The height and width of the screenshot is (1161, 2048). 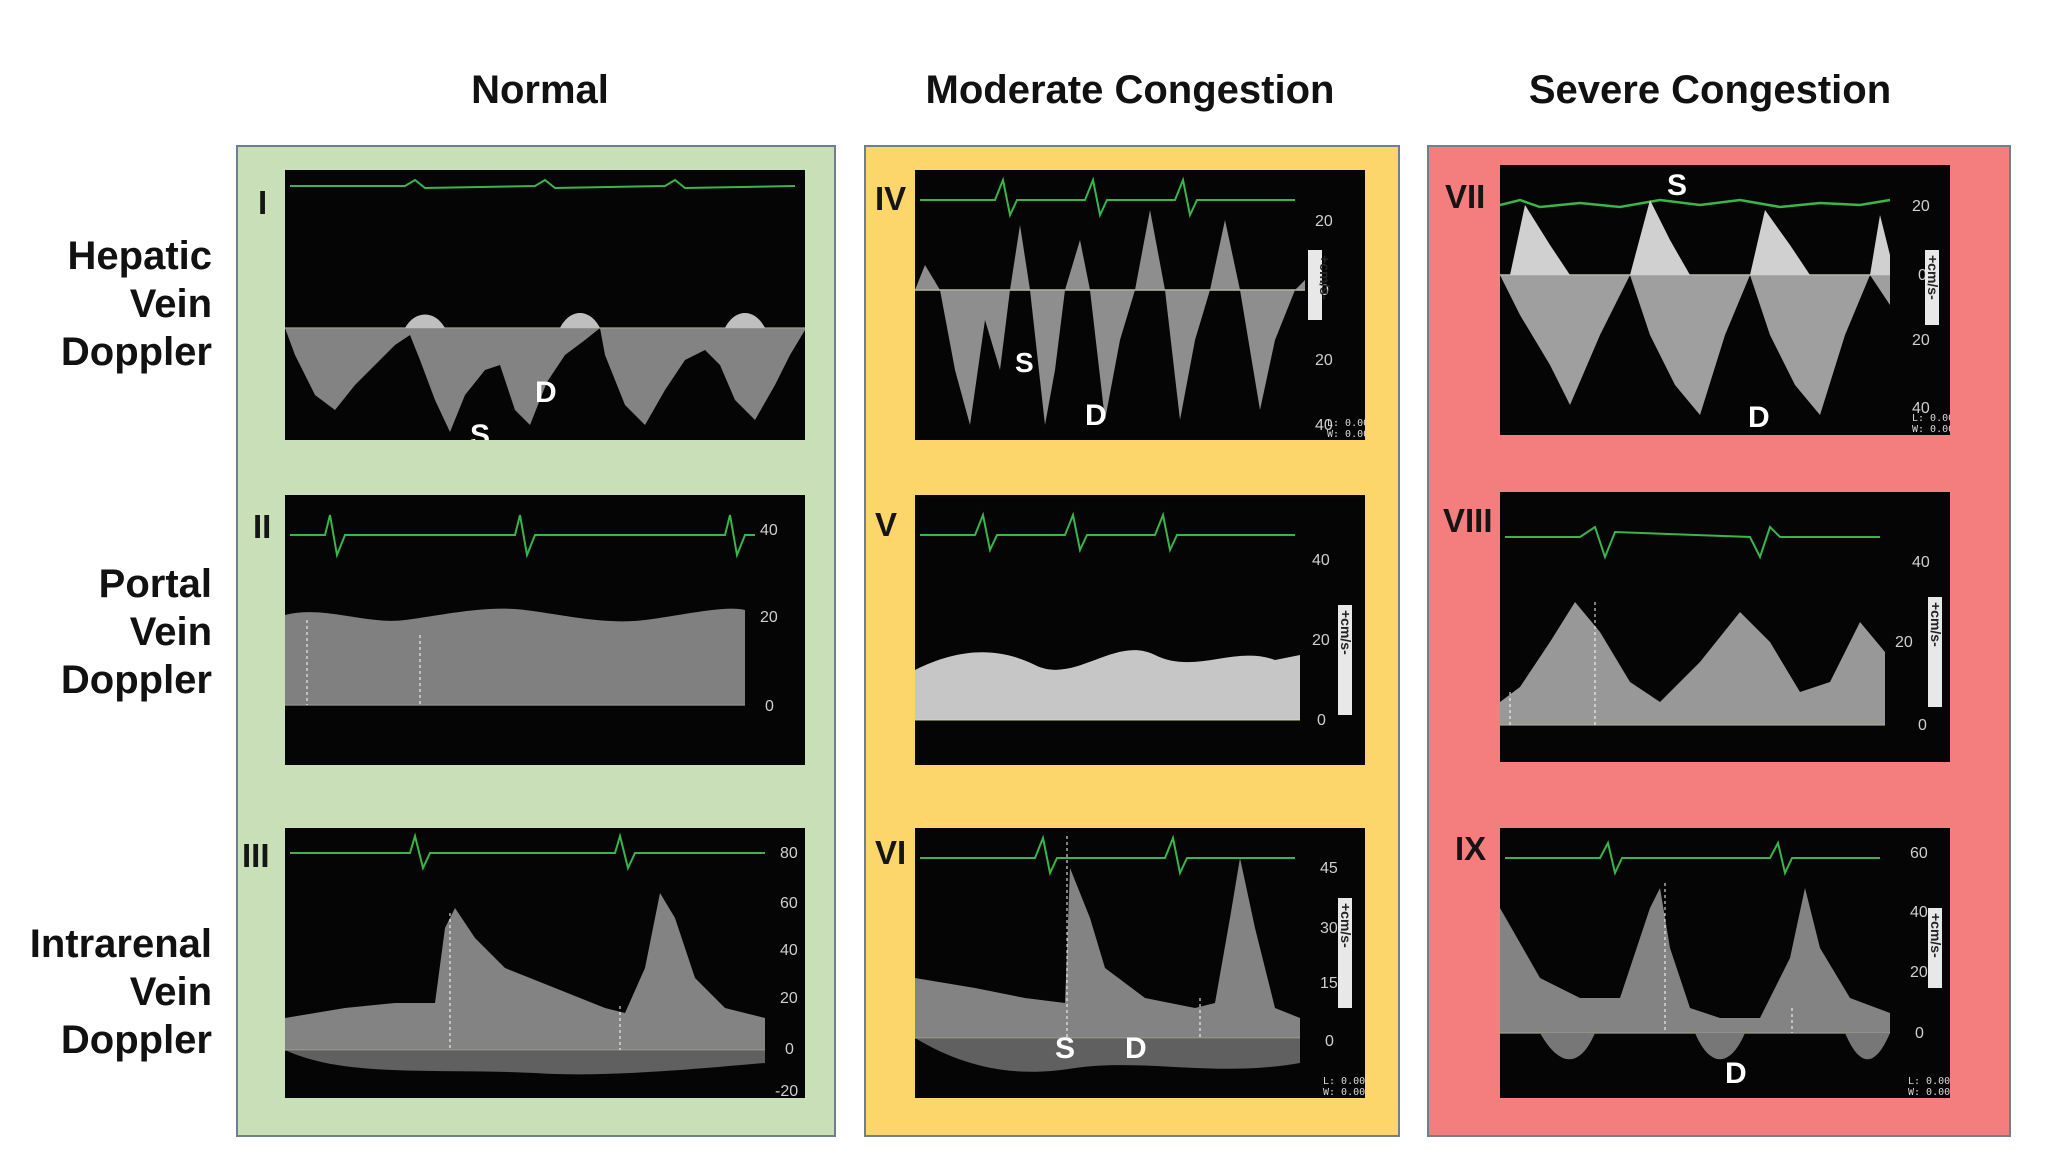 I want to click on intrarenal-normal-svg: 80 60 40 20 0 -20, so click(x=541, y=965).